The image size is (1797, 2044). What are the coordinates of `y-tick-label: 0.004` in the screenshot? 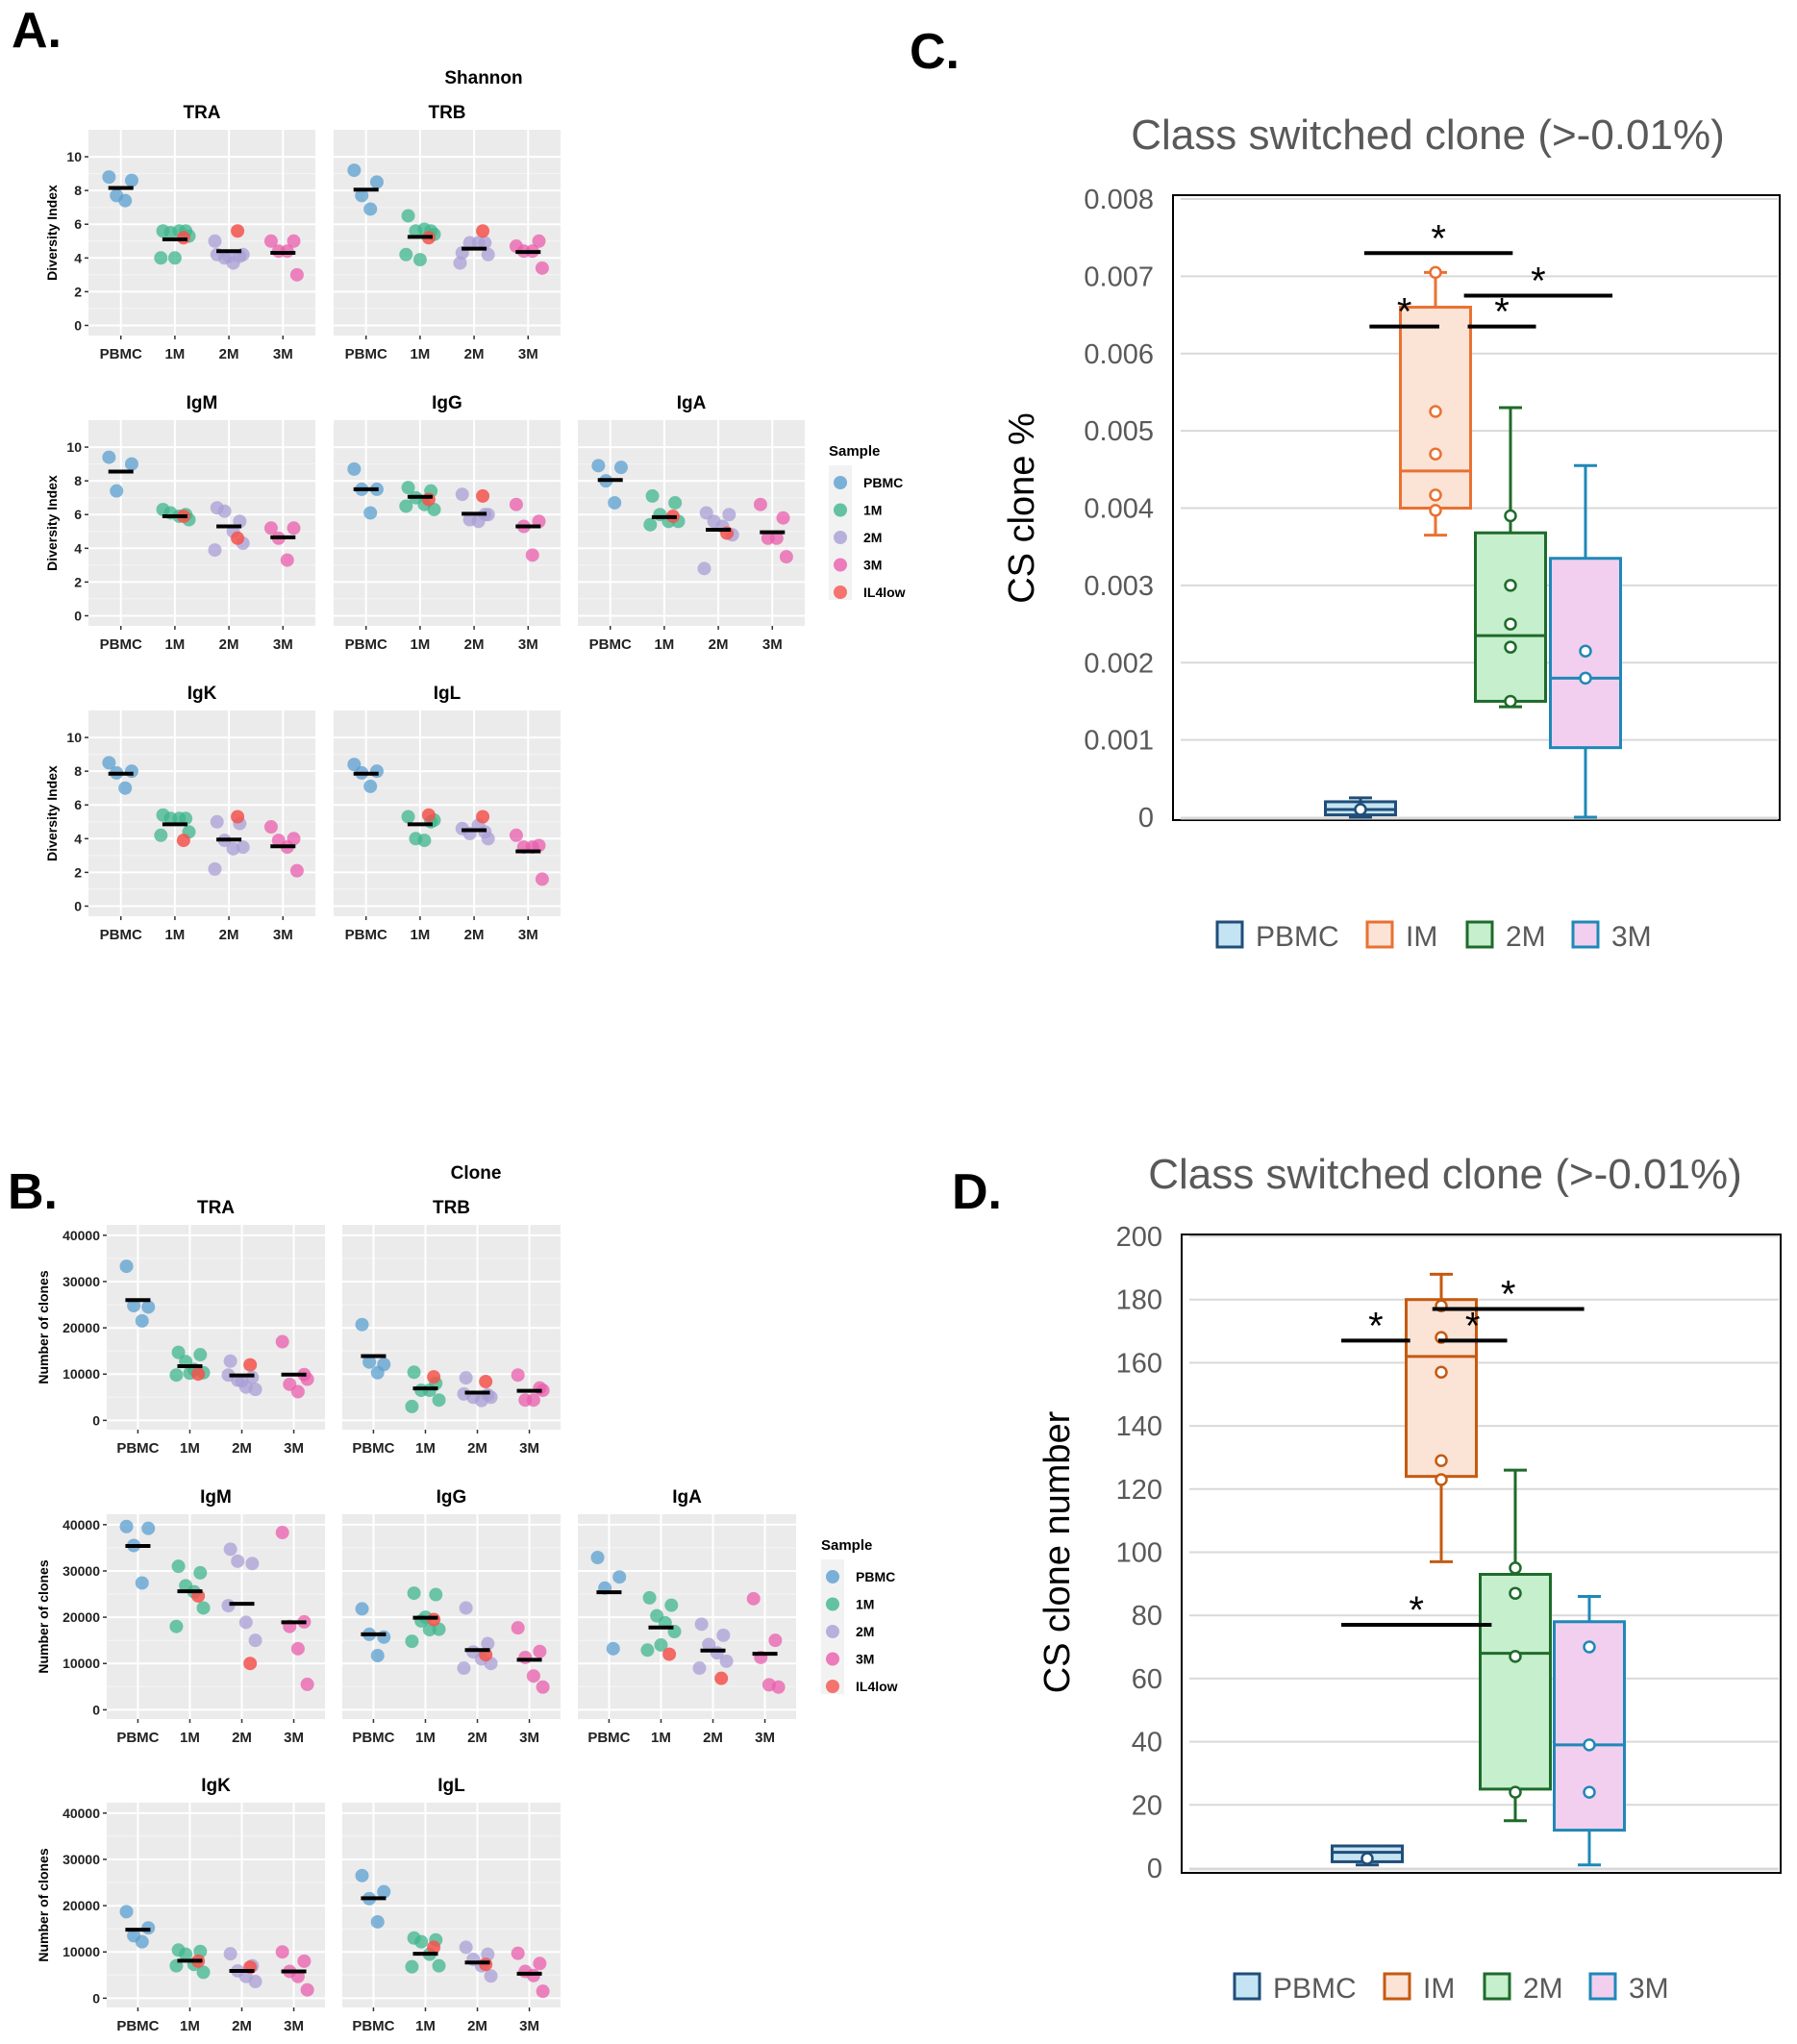 It's located at (1119, 509).